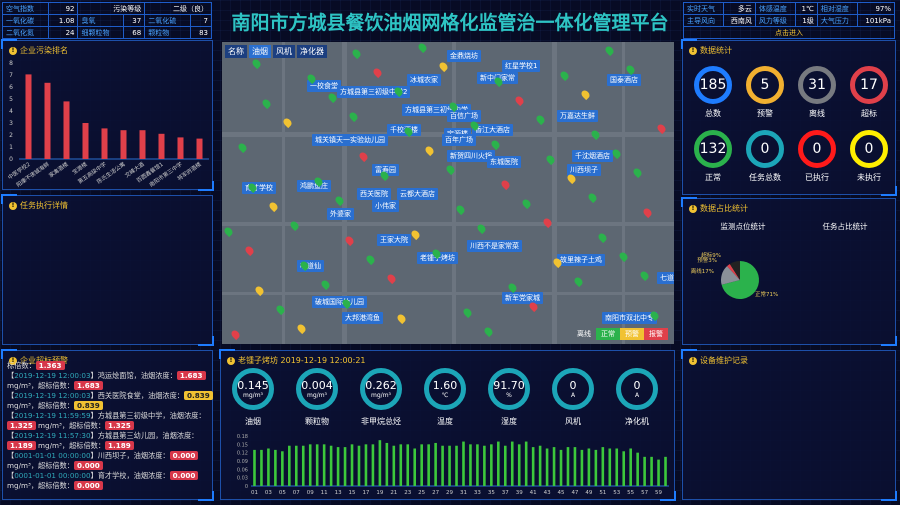  Describe the element at coordinates (394, 240) in the screenshot. I see `map-label: 王家大院` at that location.